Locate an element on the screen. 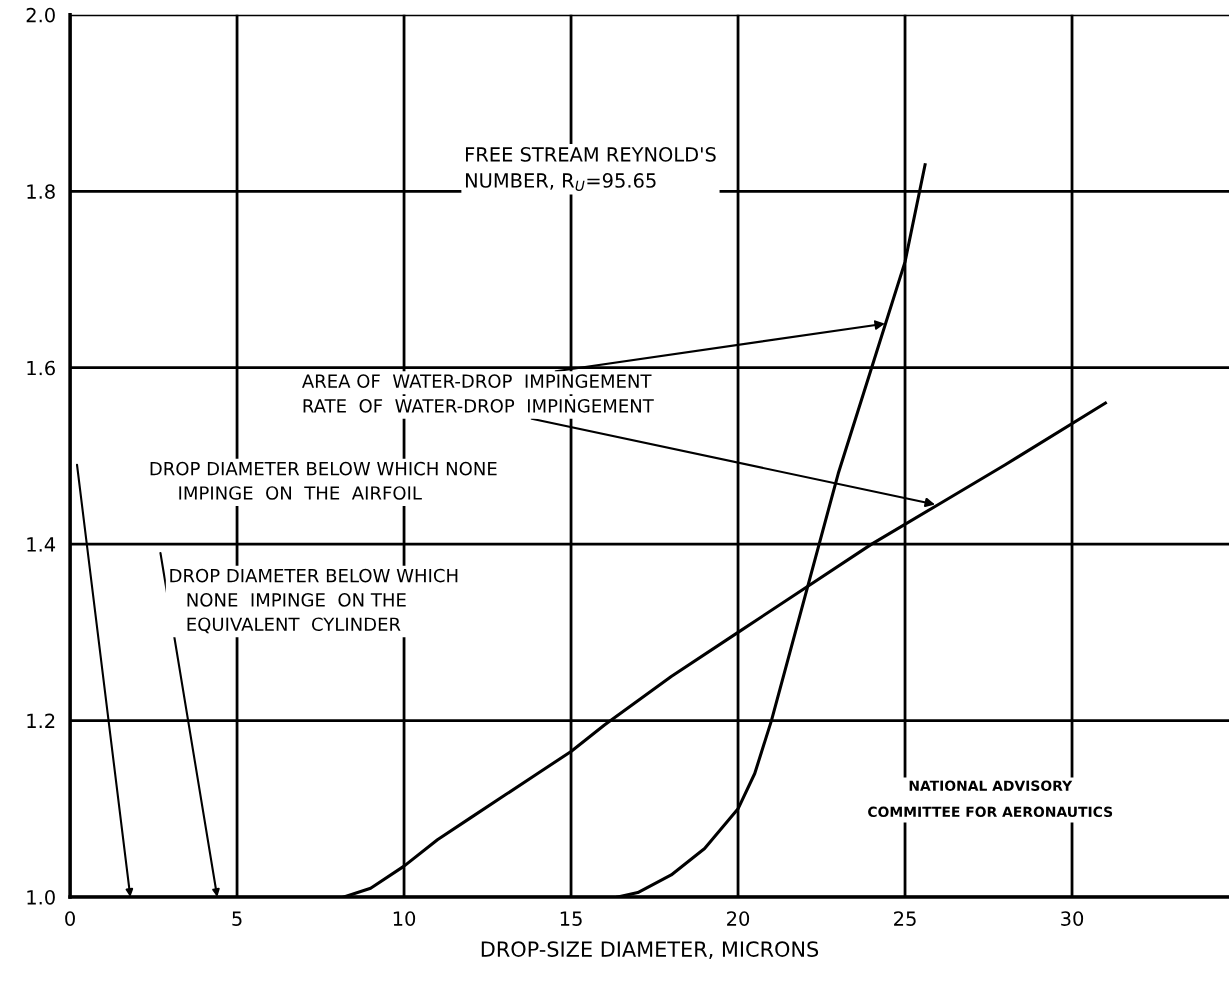  annotation: FREE STREAM REYNOLD'S NUMBER, R$_{U}$=95.65 is located at coordinates (591, 169).